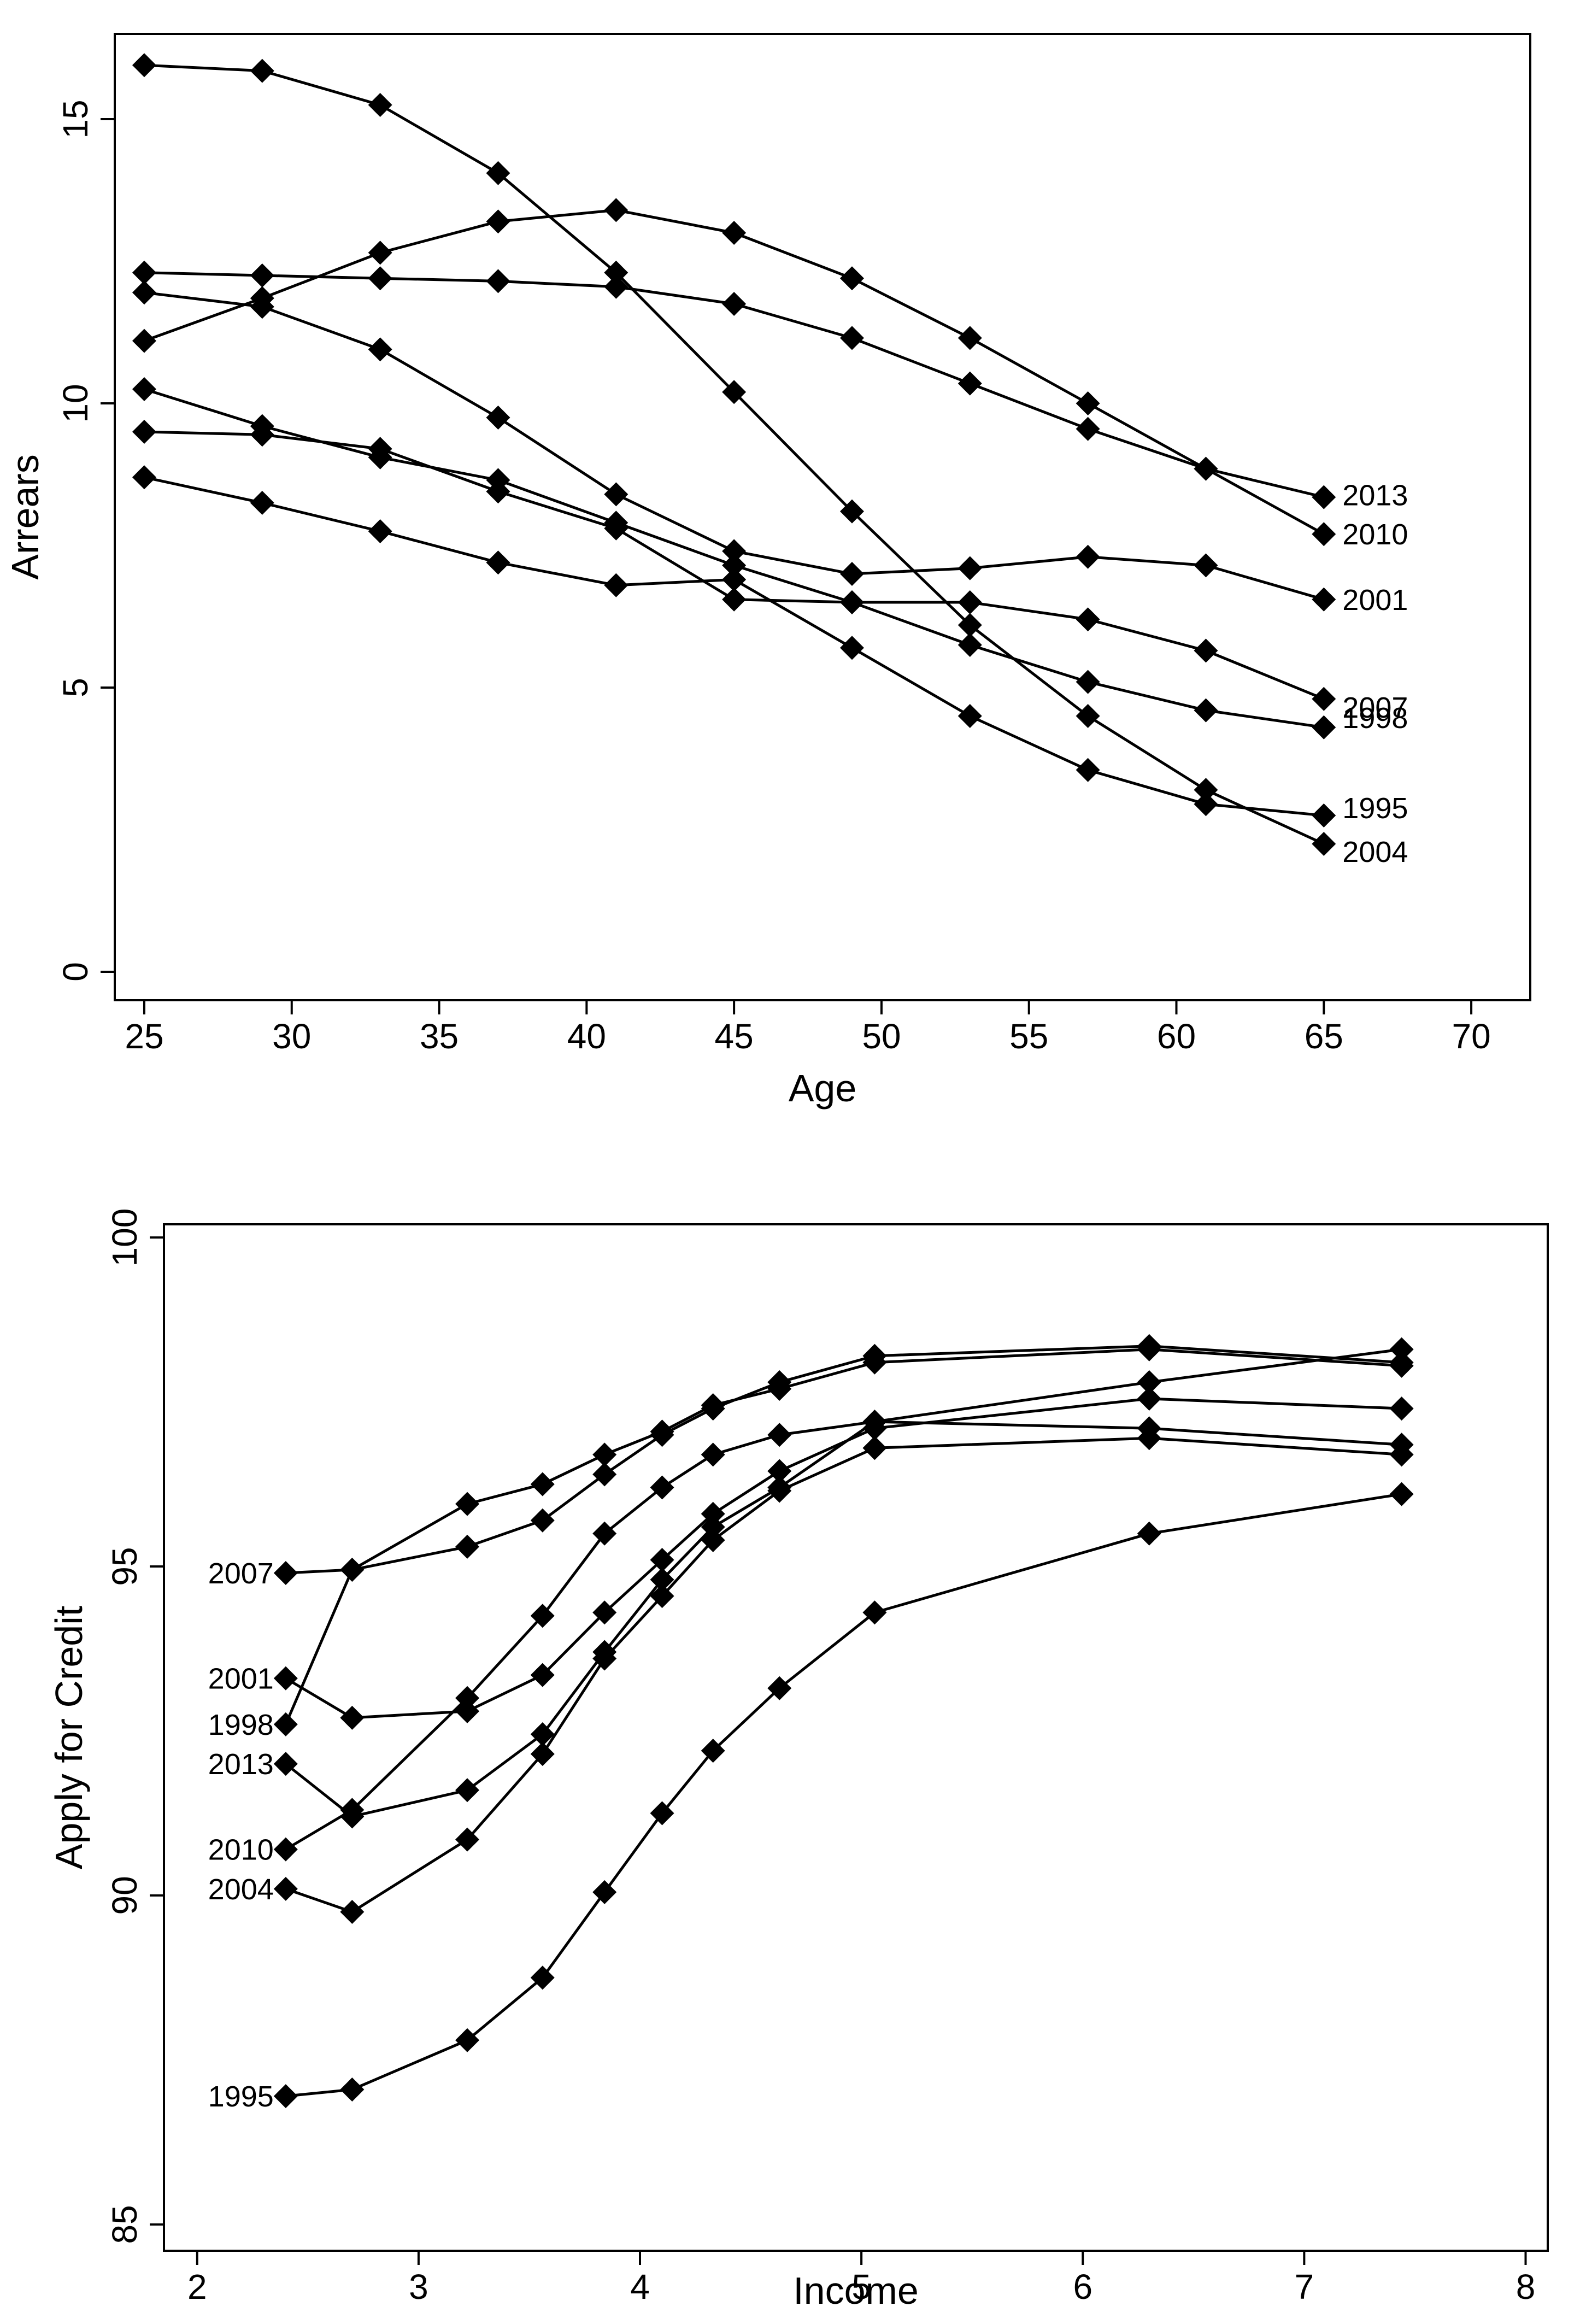 The height and width of the screenshot is (2324, 1586). Describe the element at coordinates (75, 118) in the screenshot. I see `y-tick-label: 15` at that location.